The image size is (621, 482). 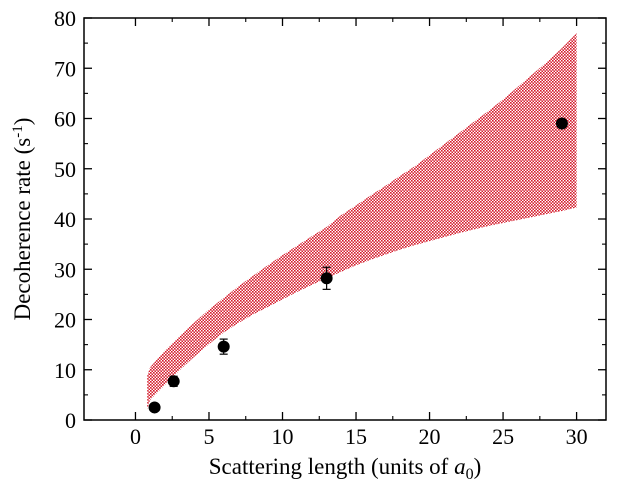 What do you see at coordinates (503, 436) in the screenshot?
I see `x-tick-label: 25` at bounding box center [503, 436].